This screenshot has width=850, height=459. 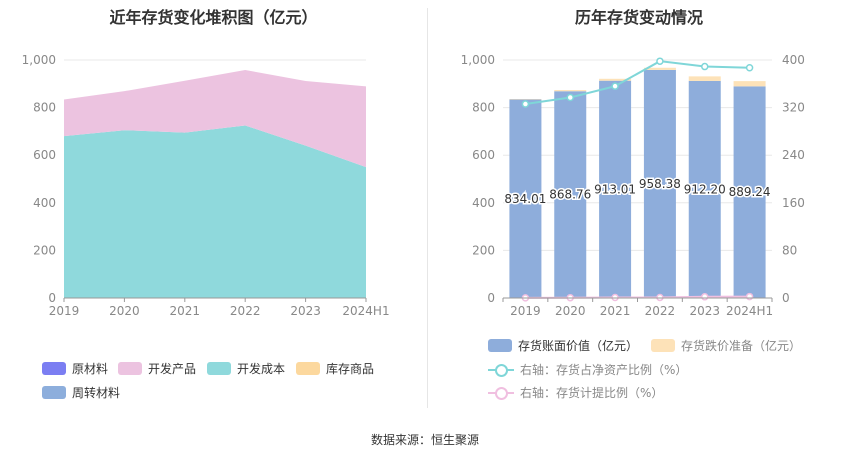 I want to click on right-y-tick-label: 0, so click(x=491, y=298).